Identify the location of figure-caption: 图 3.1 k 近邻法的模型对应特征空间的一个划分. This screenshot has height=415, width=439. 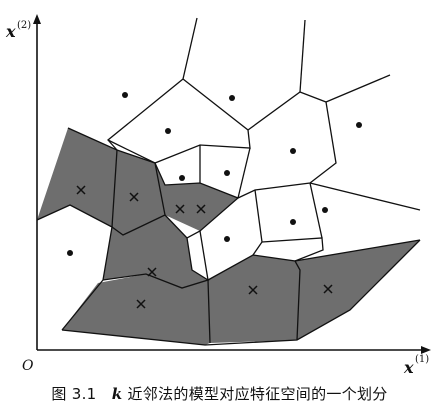
(219, 393).